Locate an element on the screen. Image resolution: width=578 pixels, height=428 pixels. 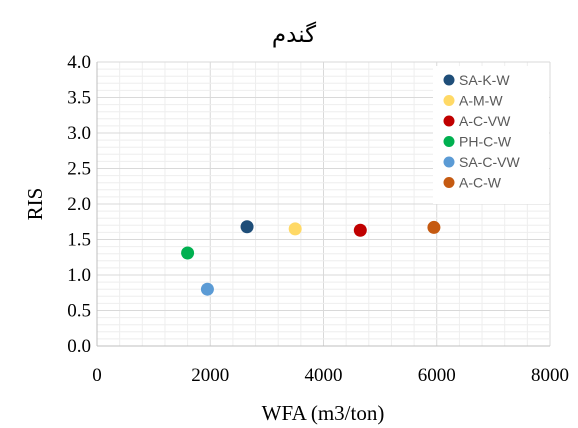
y-tick-label: 0.5 is located at coordinates (79, 311).